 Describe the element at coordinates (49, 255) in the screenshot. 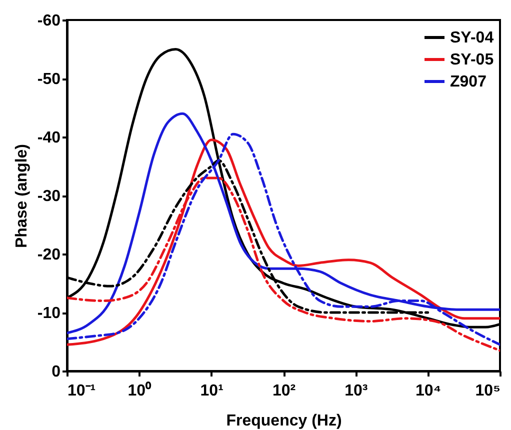

I see `y-tick-label: -20` at that location.